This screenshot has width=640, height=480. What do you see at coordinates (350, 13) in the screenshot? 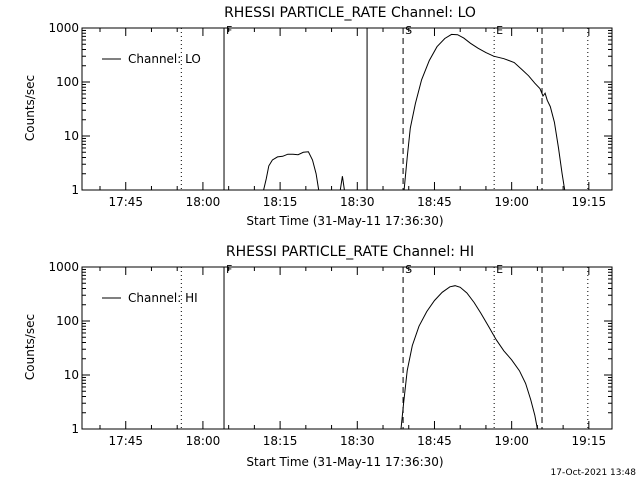
I see `chart-title: RHESSI PARTICLE_RATE Channel: LO` at bounding box center [350, 13].